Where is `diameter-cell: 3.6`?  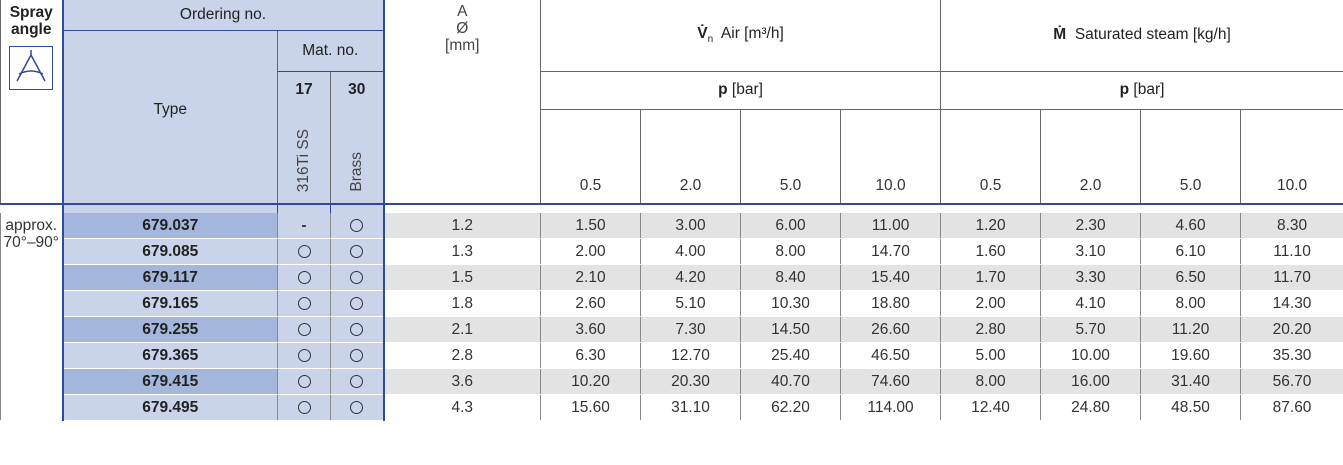 diameter-cell: 3.6 is located at coordinates (462, 381).